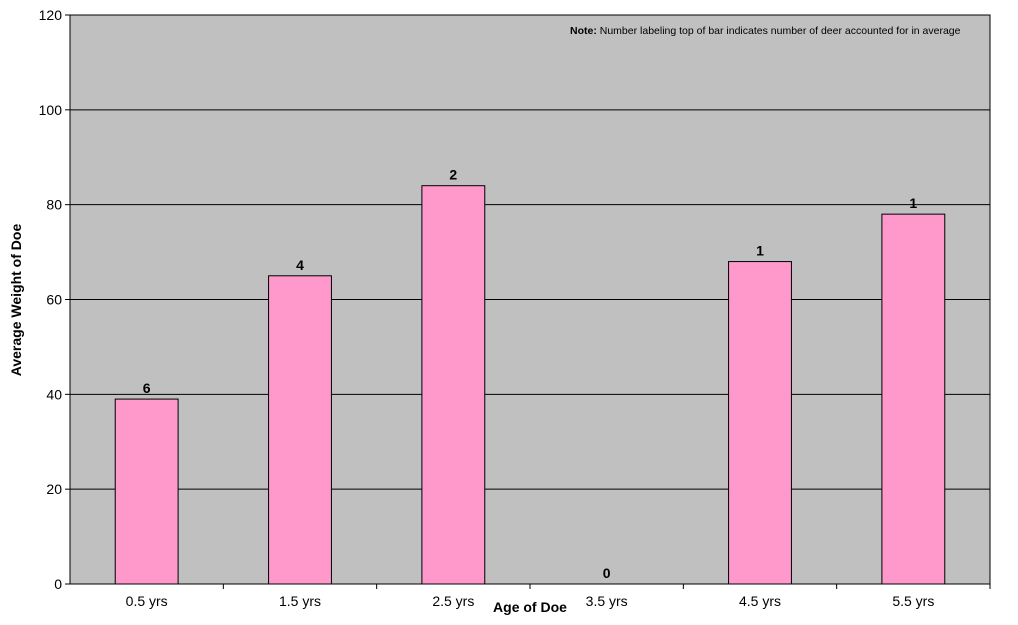 This screenshot has height=625, width=1018. What do you see at coordinates (453, 601) in the screenshot?
I see `x-tick-label: 2.5 yrs` at bounding box center [453, 601].